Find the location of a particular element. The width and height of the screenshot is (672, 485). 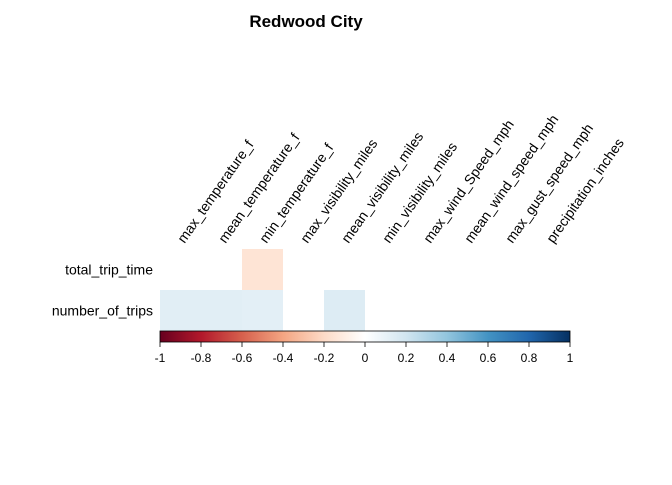

colorbar-tick-label: 1 is located at coordinates (570, 358).